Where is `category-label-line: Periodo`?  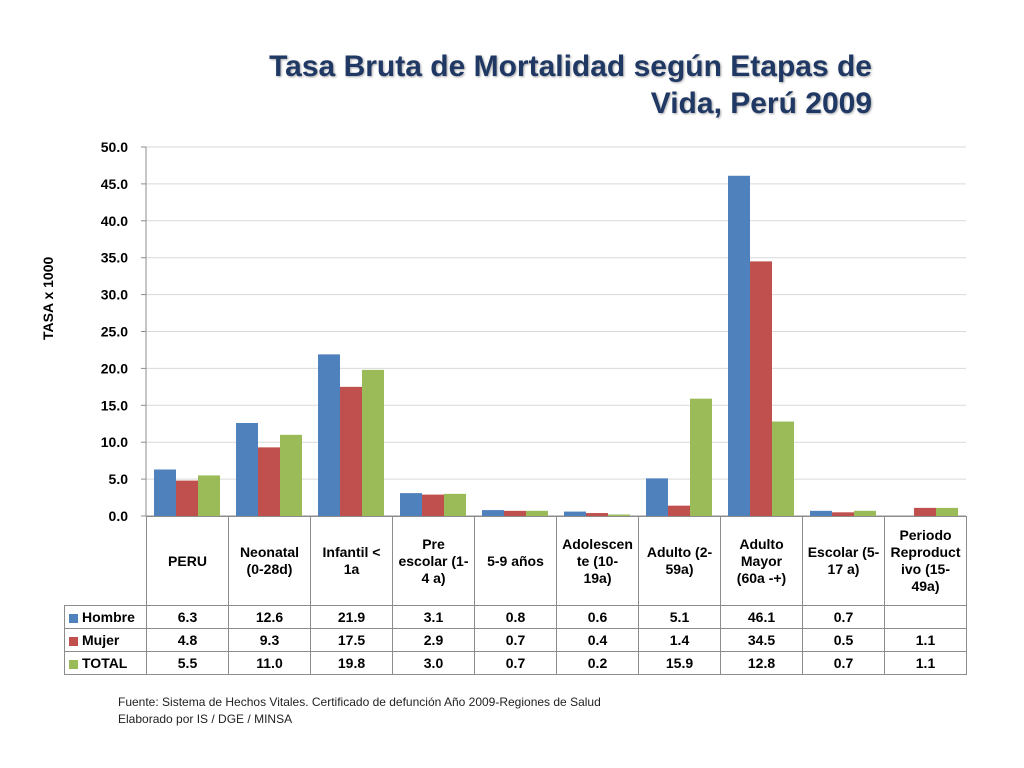
category-label-line: Periodo is located at coordinates (925, 535).